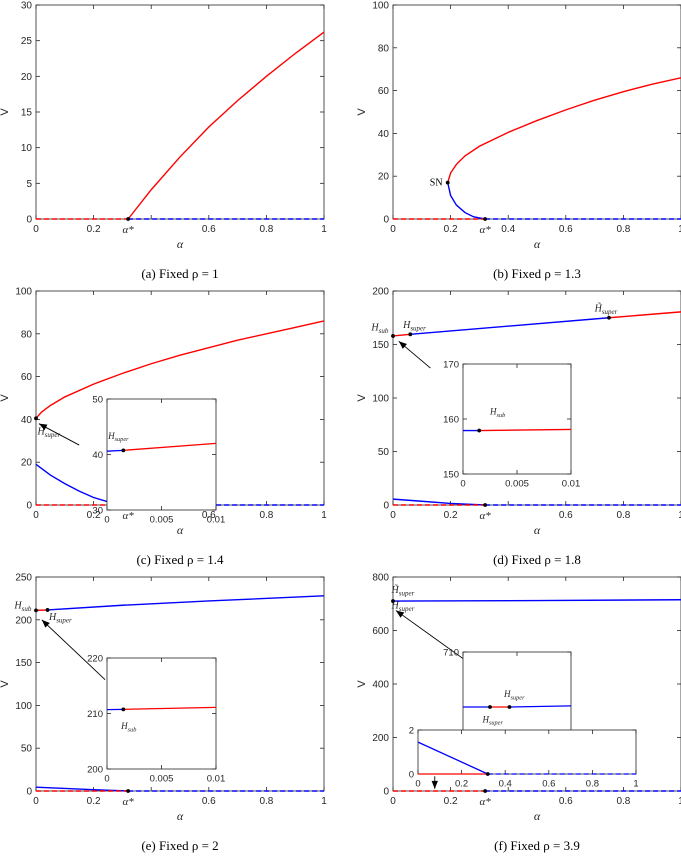 The height and width of the screenshot is (866, 681). What do you see at coordinates (453, 758) in the screenshot?
I see `inset-series-inset2-lower` at bounding box center [453, 758].